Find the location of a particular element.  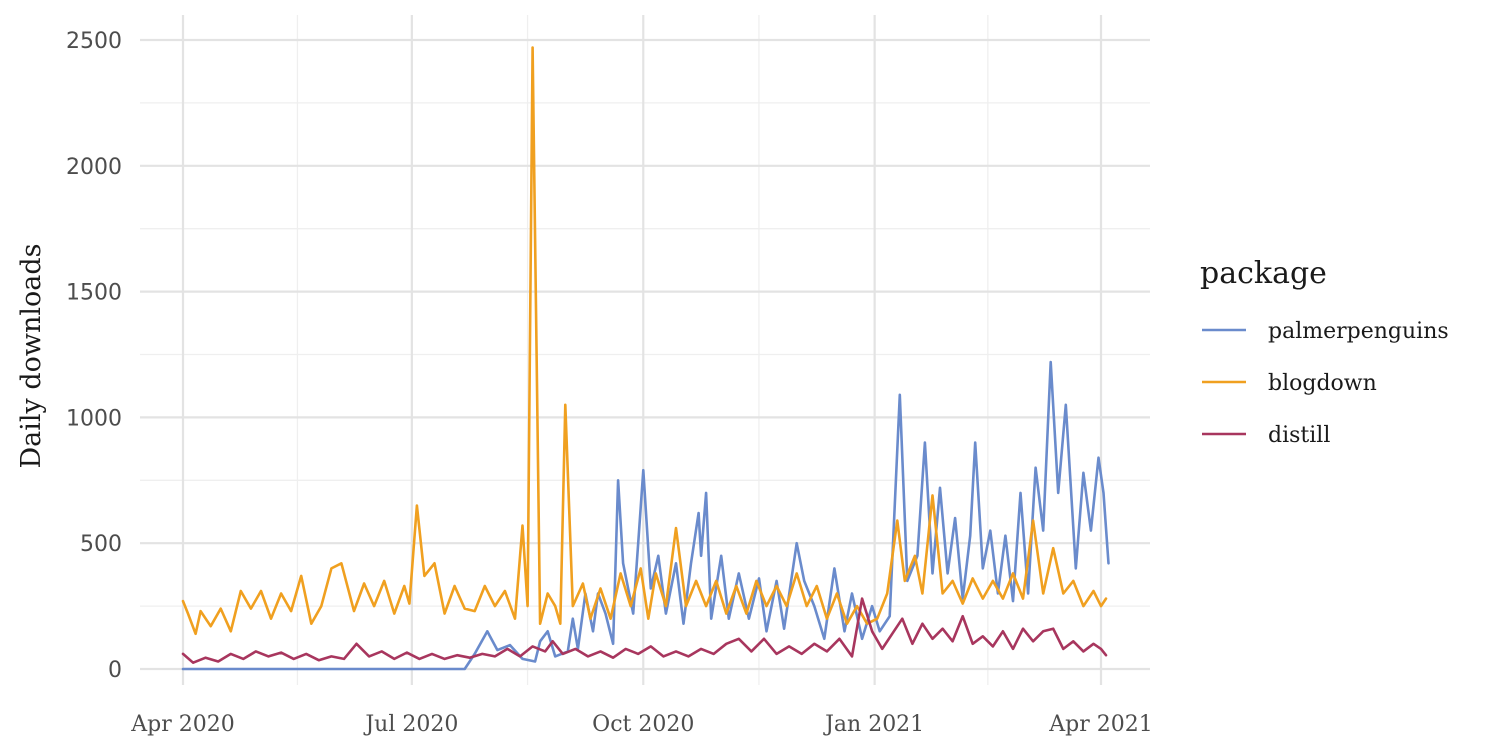

x-tick-label: Oct 2020 is located at coordinates (643, 724).